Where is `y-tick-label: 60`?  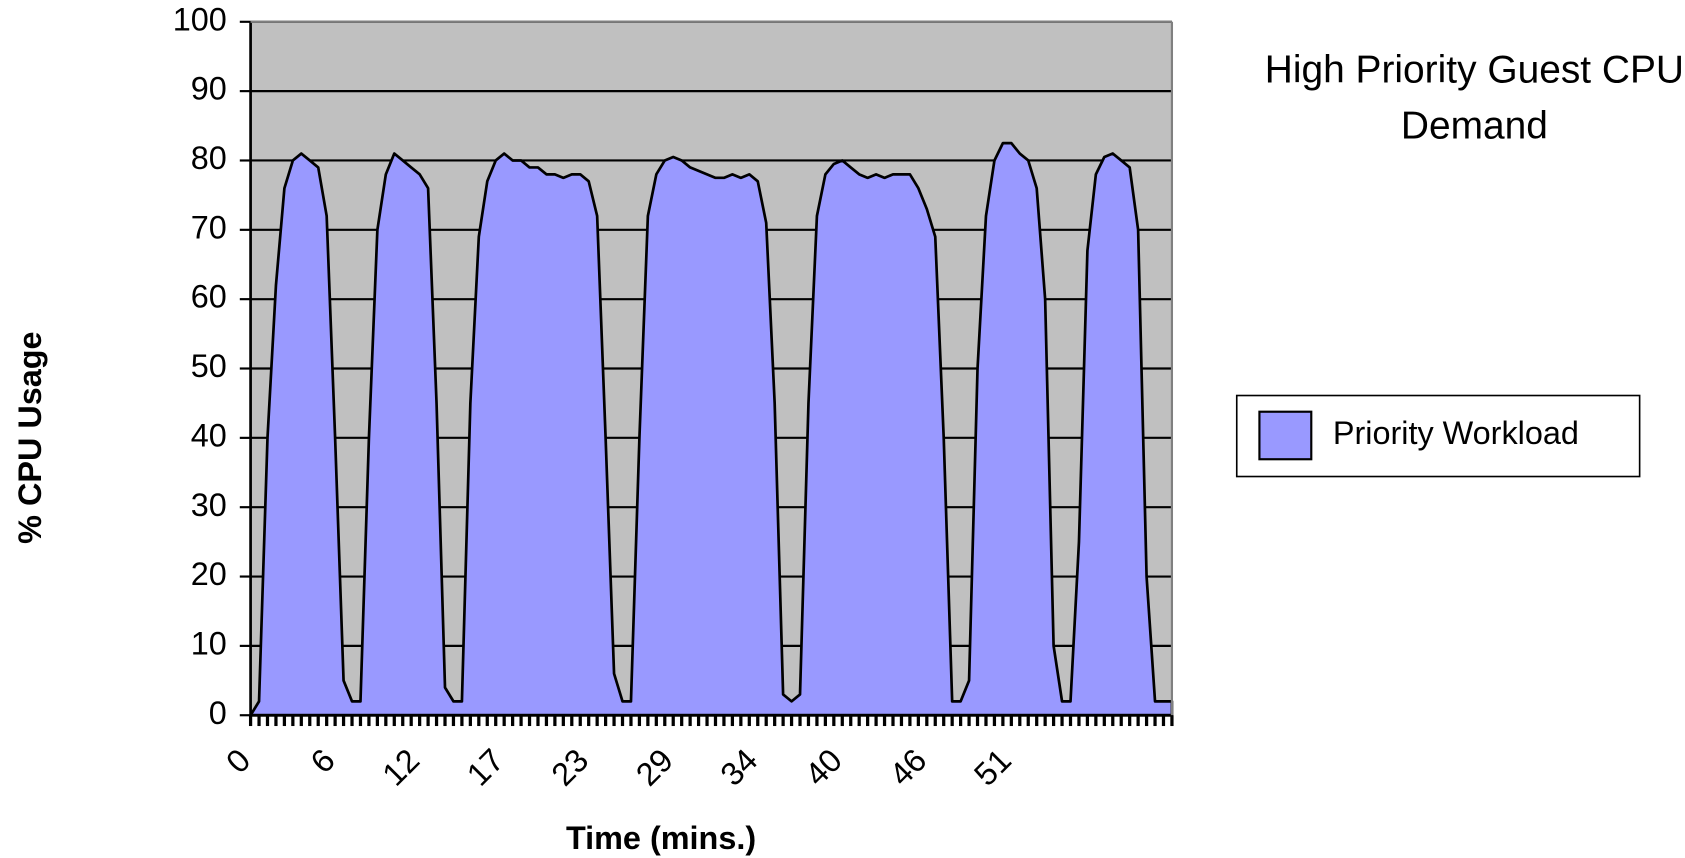
y-tick-label: 60 is located at coordinates (209, 297).